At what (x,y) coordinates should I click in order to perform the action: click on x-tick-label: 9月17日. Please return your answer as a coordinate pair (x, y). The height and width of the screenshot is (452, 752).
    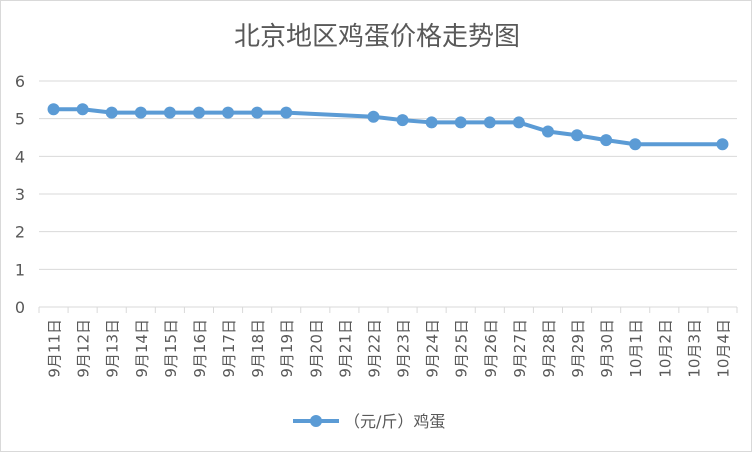
    Looking at the image, I should click on (229, 348).